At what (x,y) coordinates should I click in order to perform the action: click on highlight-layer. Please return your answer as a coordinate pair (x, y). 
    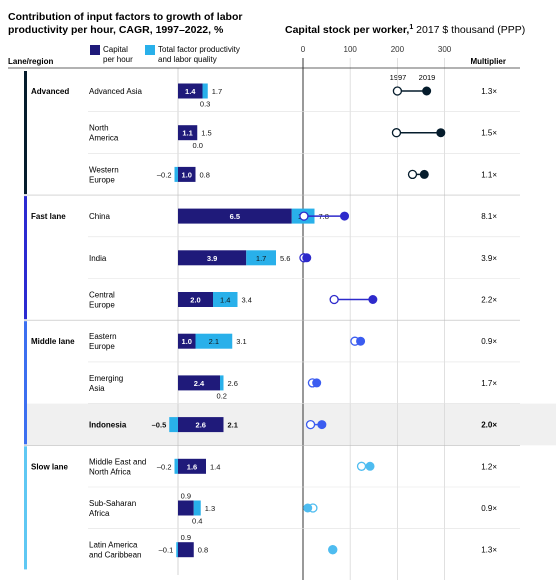
    Looking at the image, I should click on (290, 424).